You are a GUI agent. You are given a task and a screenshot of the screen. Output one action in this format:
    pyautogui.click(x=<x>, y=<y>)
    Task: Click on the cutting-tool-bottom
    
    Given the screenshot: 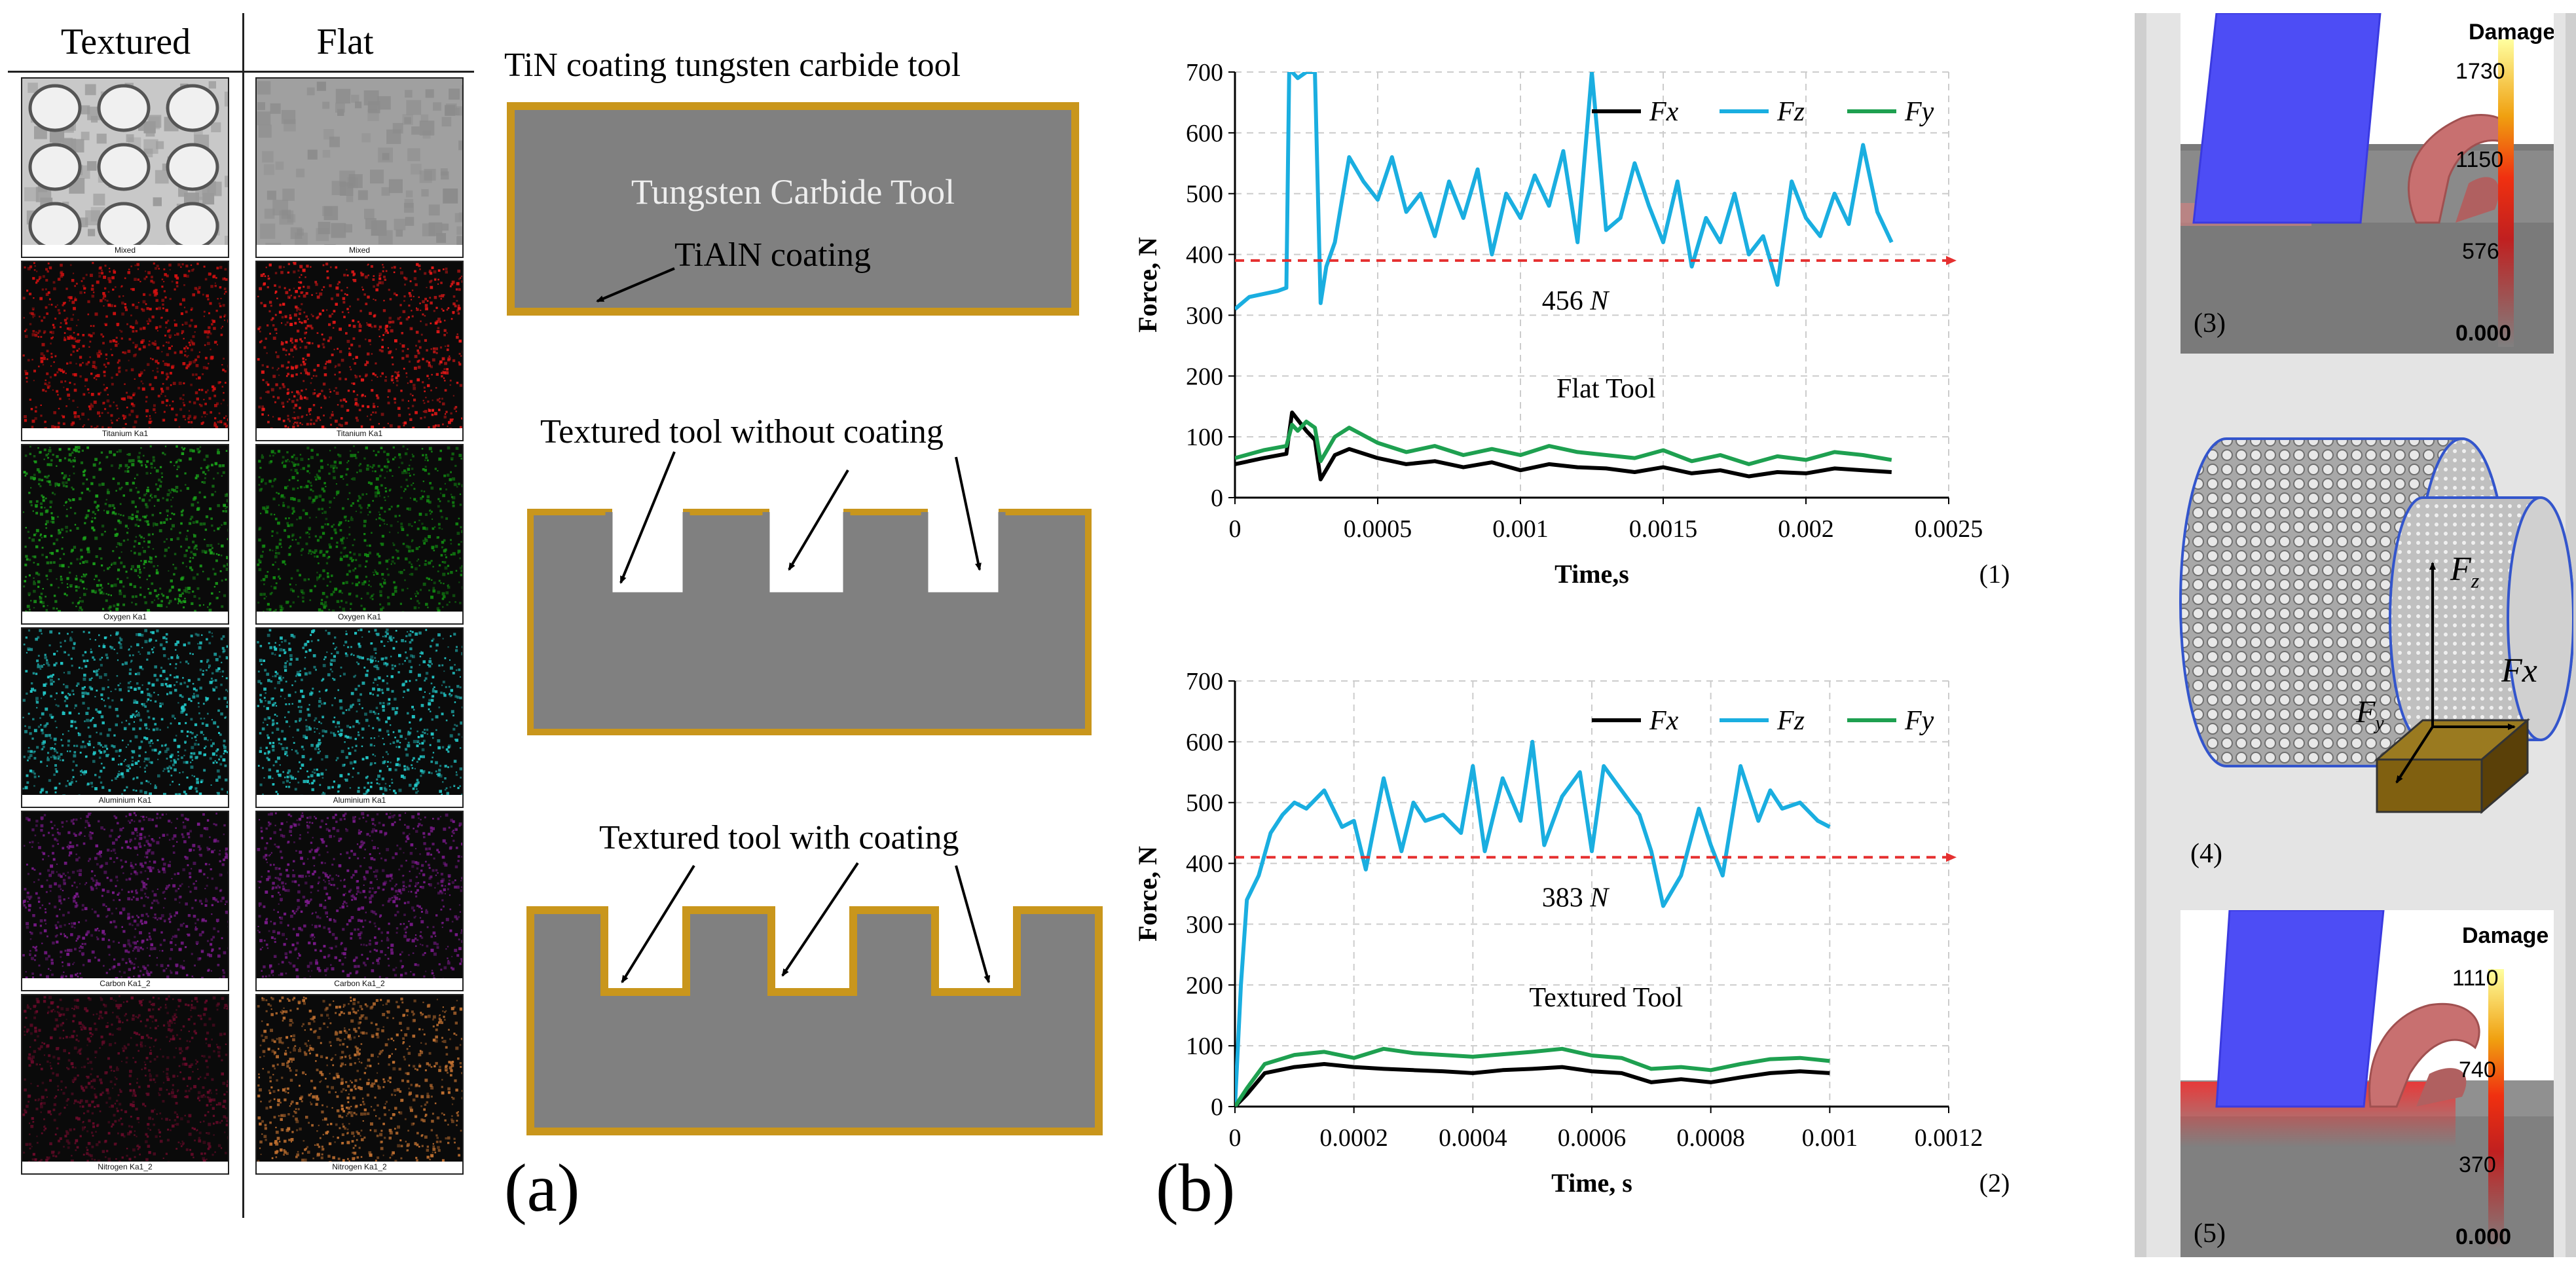 What is the action you would take?
    pyautogui.click(x=2300, y=1009)
    